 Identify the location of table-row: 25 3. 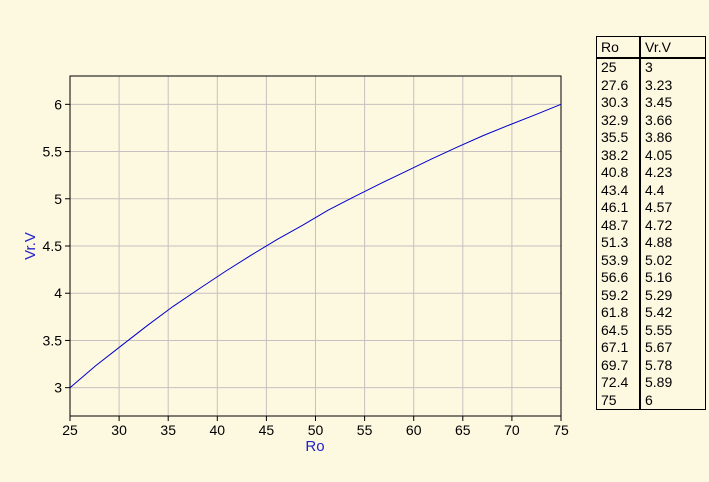
(651, 67).